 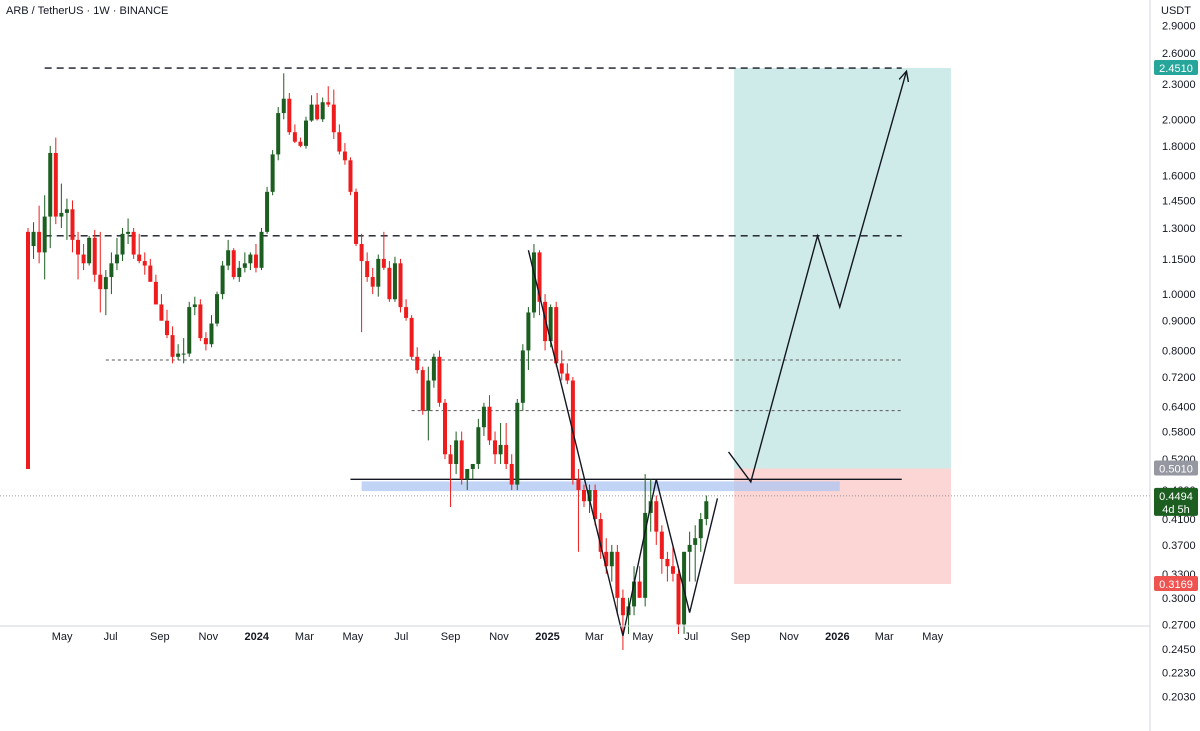 What do you see at coordinates (817, 277) in the screenshot?
I see `projection-path` at bounding box center [817, 277].